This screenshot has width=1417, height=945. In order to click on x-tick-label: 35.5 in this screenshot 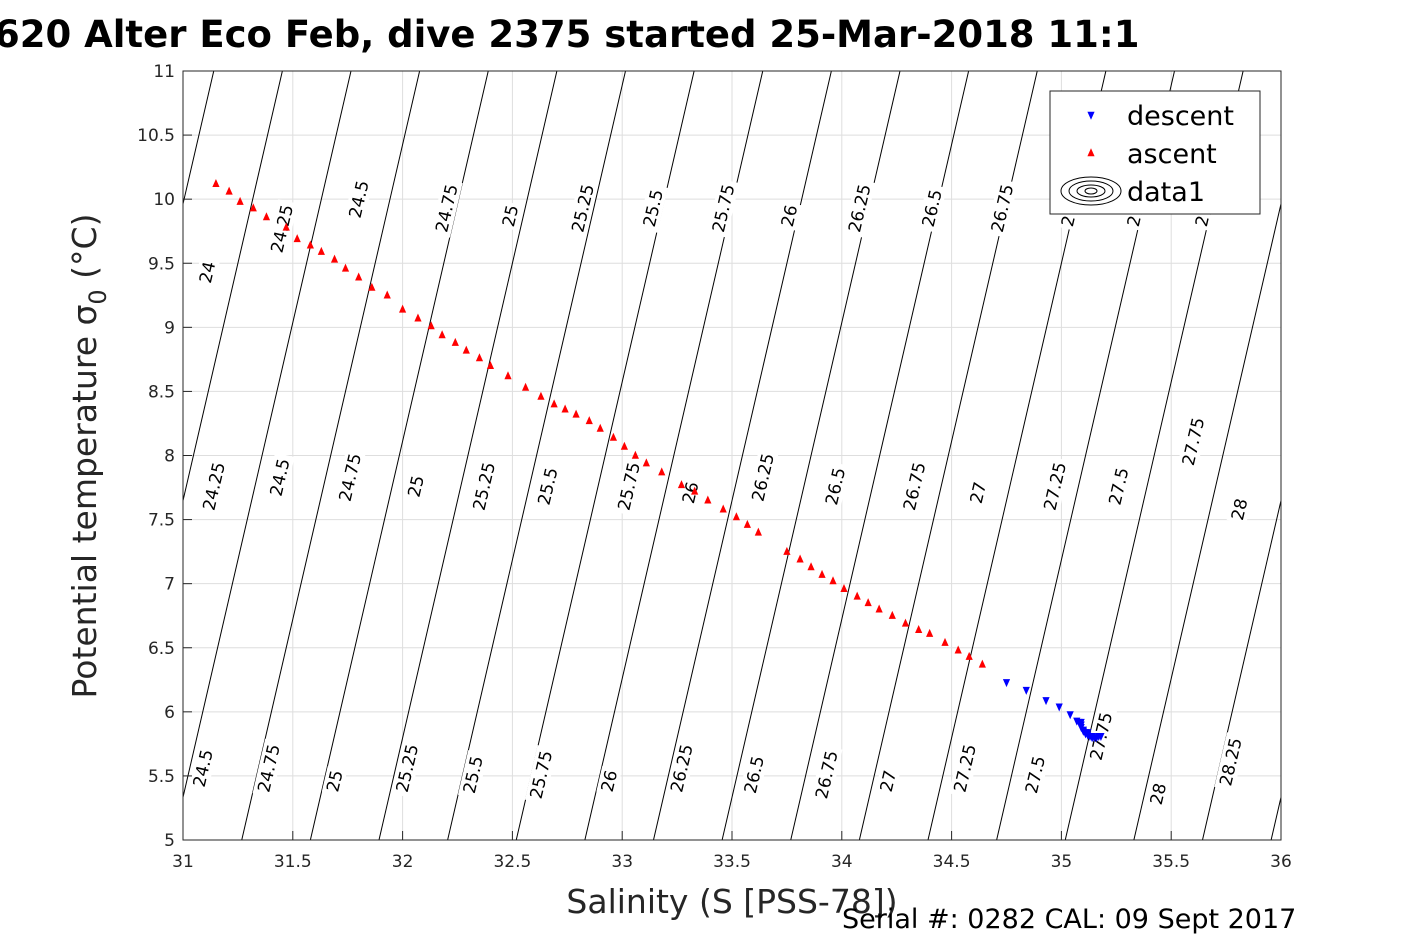, I will do `click(1171, 862)`.